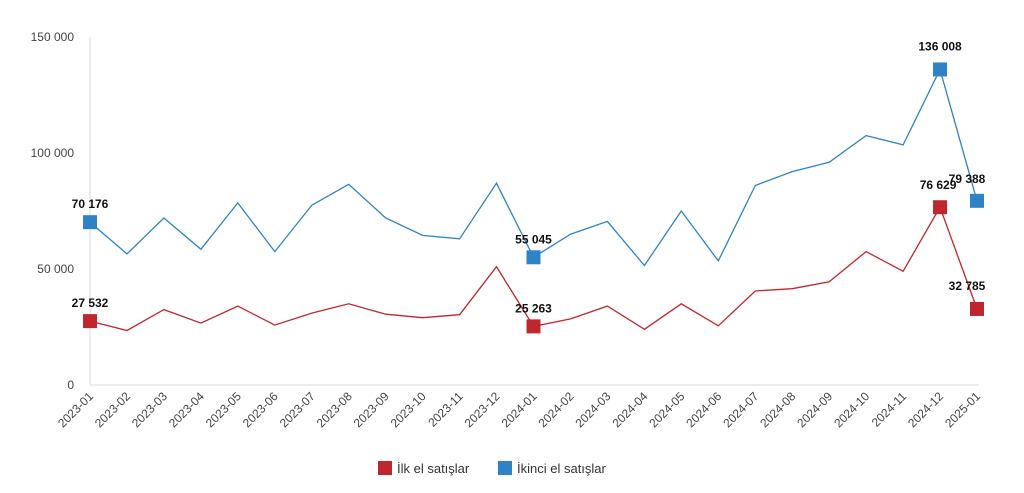 Image resolution: width=1024 pixels, height=493 pixels. What do you see at coordinates (297, 409) in the screenshot?
I see `x-tick-label: 2023-07` at bounding box center [297, 409].